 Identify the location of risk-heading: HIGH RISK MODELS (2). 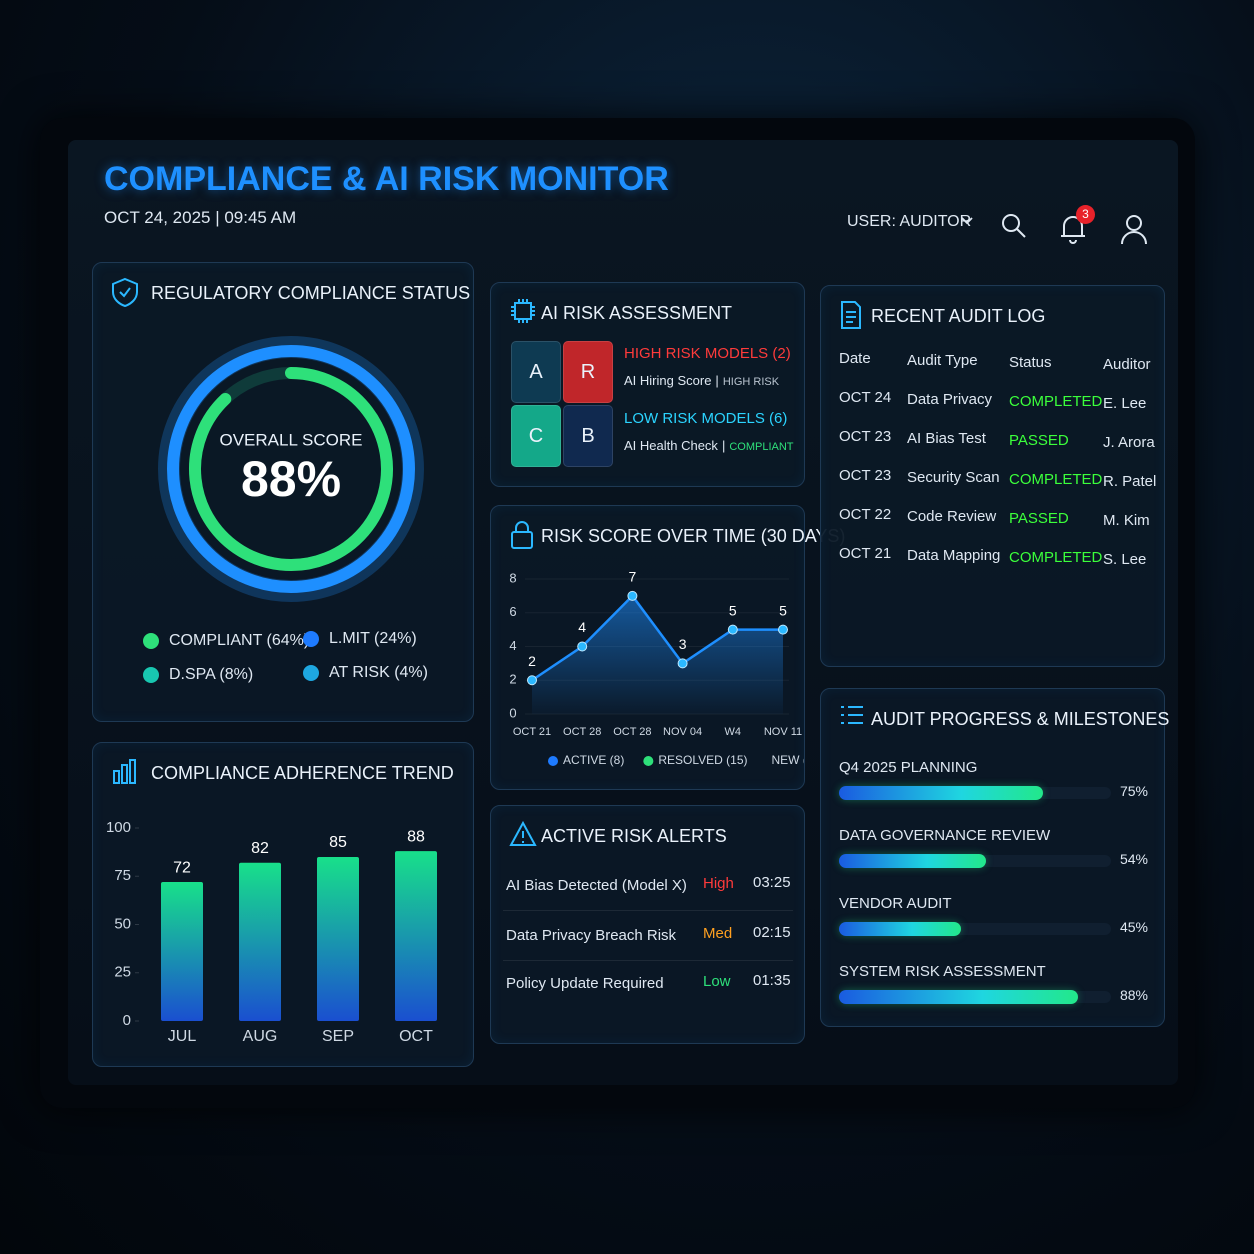
(707, 353).